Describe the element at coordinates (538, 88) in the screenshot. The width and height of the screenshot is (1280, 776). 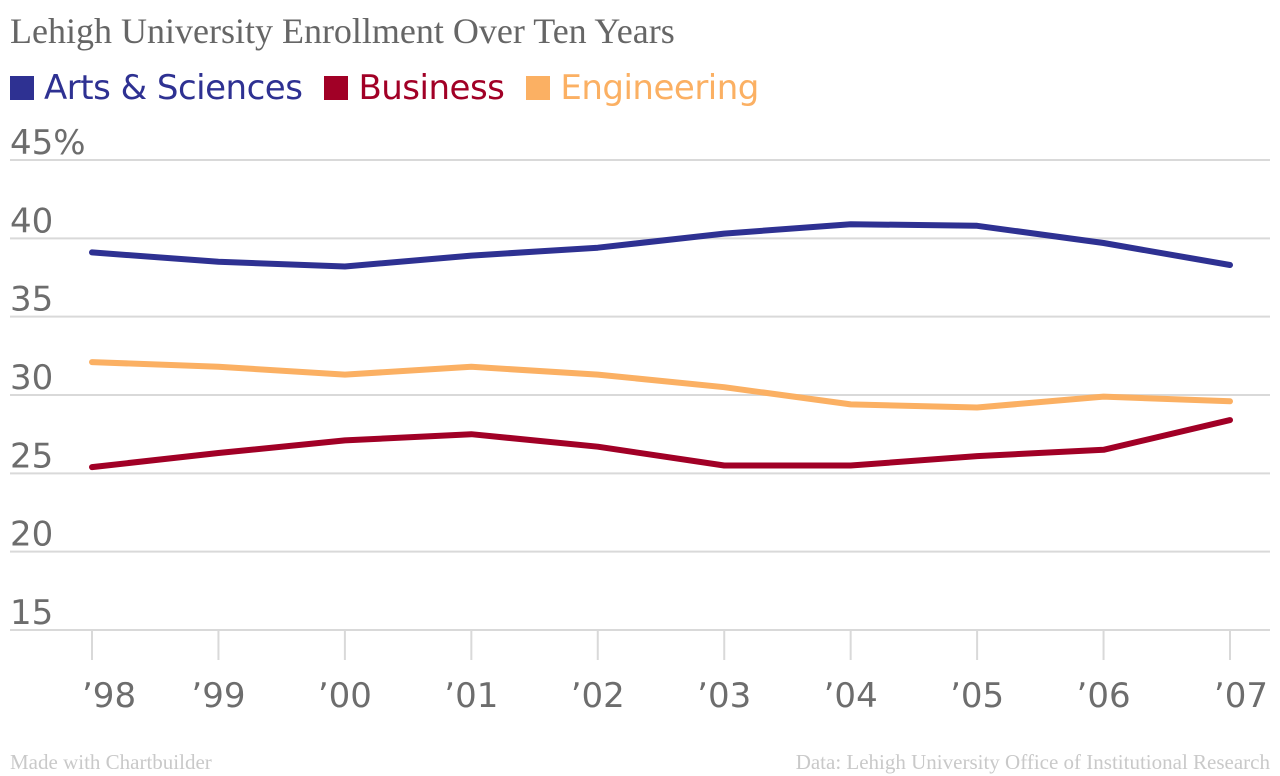
I see `legend-swatch-engineering` at that location.